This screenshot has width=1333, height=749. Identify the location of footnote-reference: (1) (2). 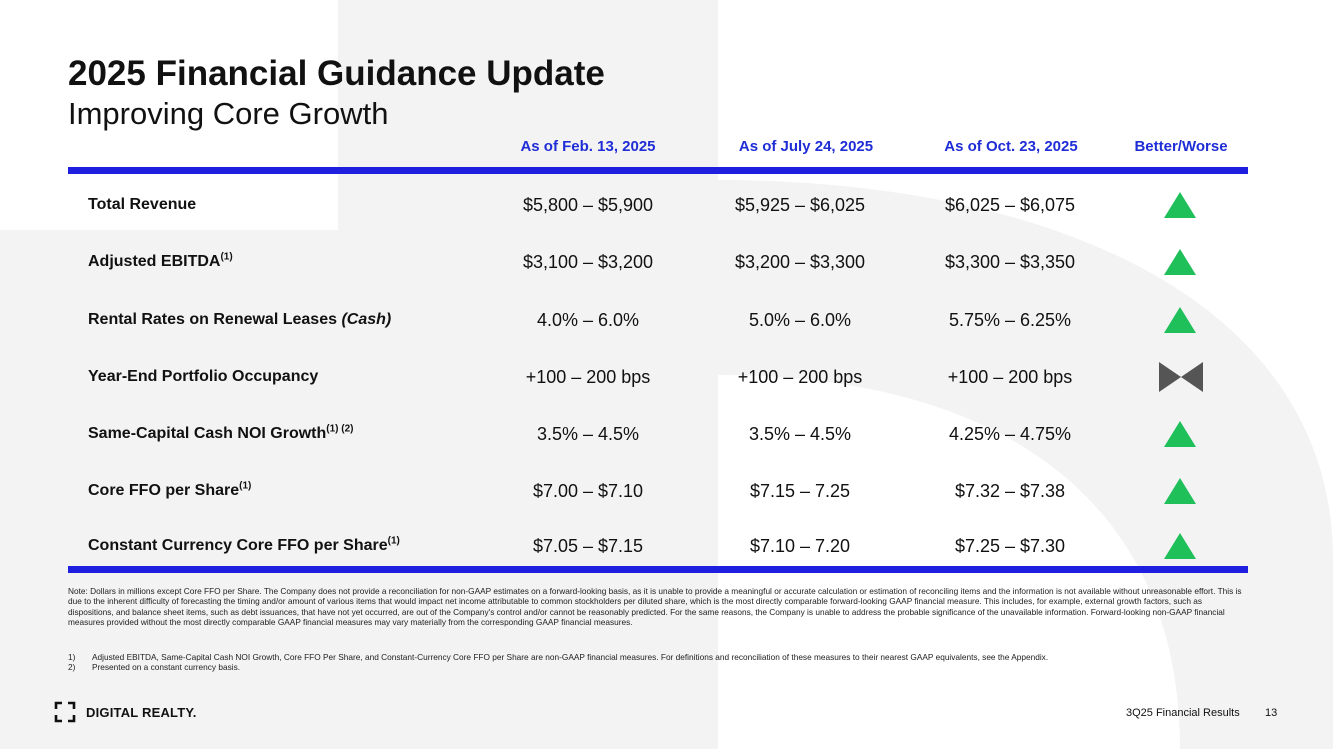
(340, 429).